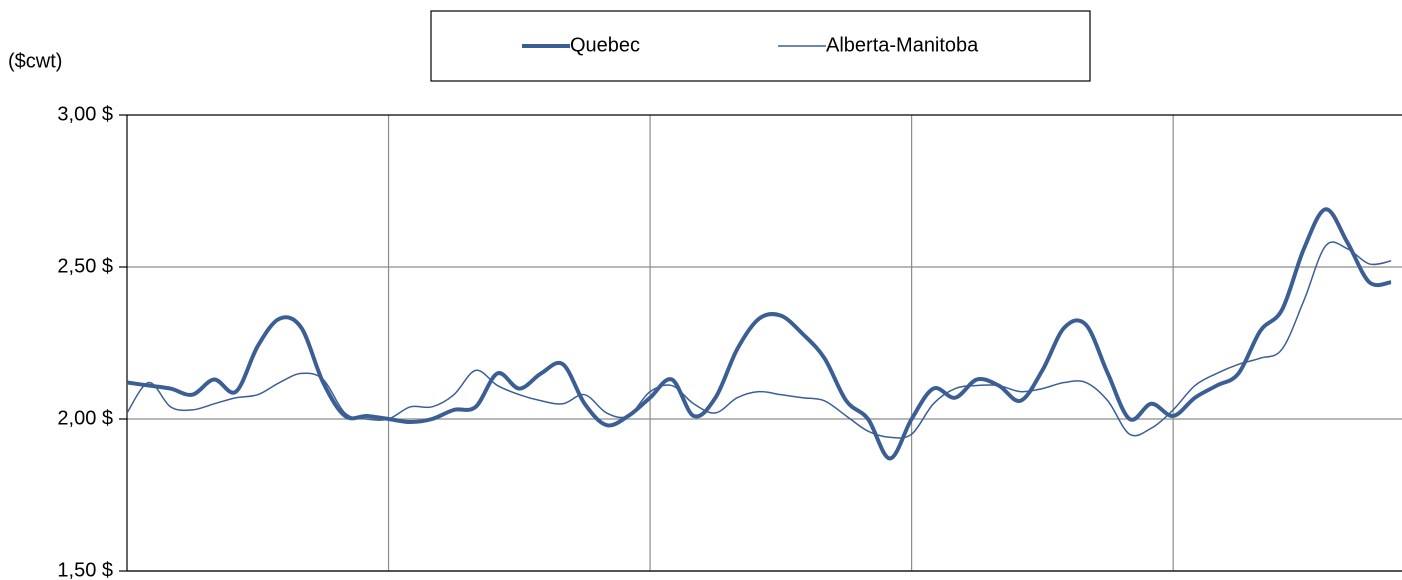  What do you see at coordinates (85, 114) in the screenshot?
I see `y-tick-label: 3,00 $` at bounding box center [85, 114].